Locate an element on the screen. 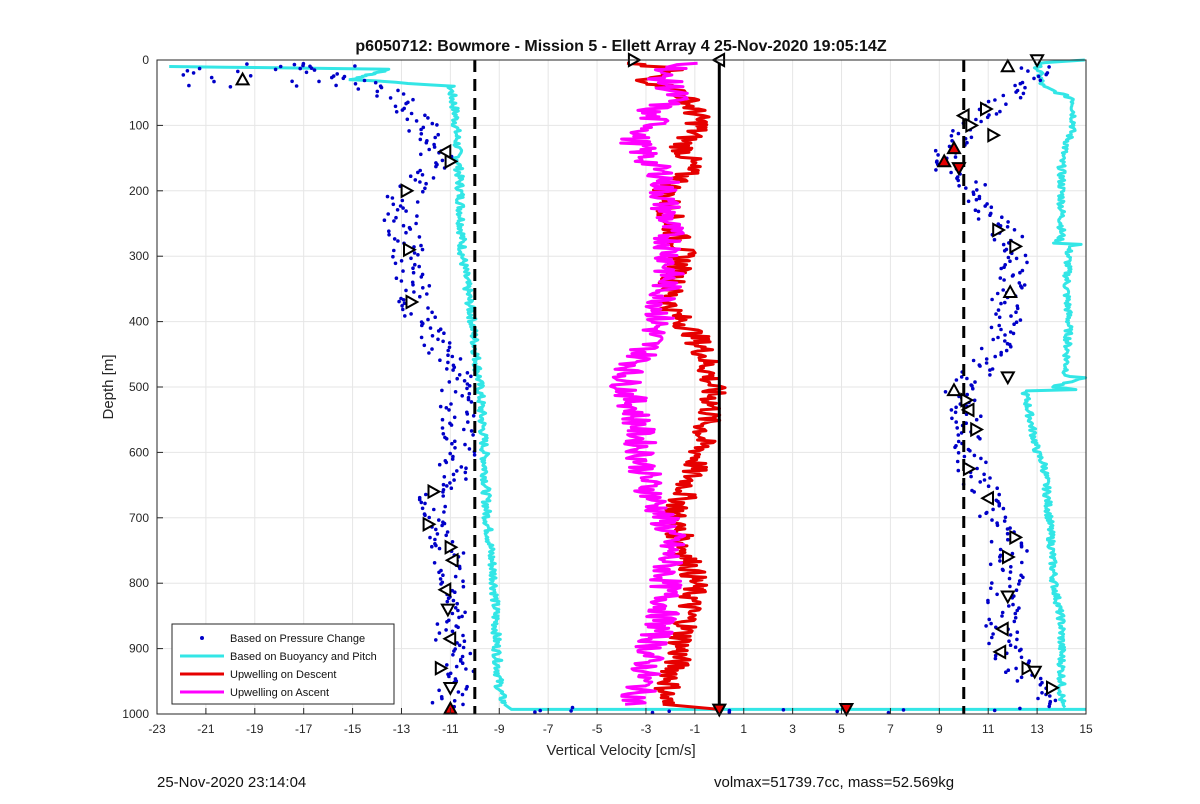 This screenshot has width=1200, height=804. y-tick-label: 900 is located at coordinates (139, 649).